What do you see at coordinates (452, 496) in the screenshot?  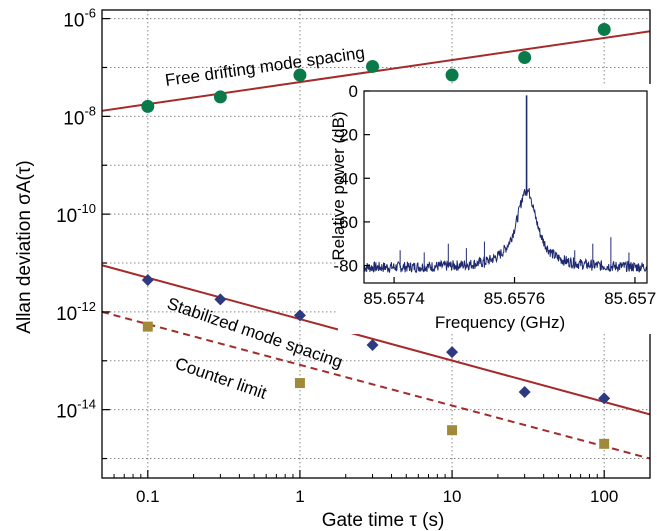 I see `x-tick-label: 10` at bounding box center [452, 496].